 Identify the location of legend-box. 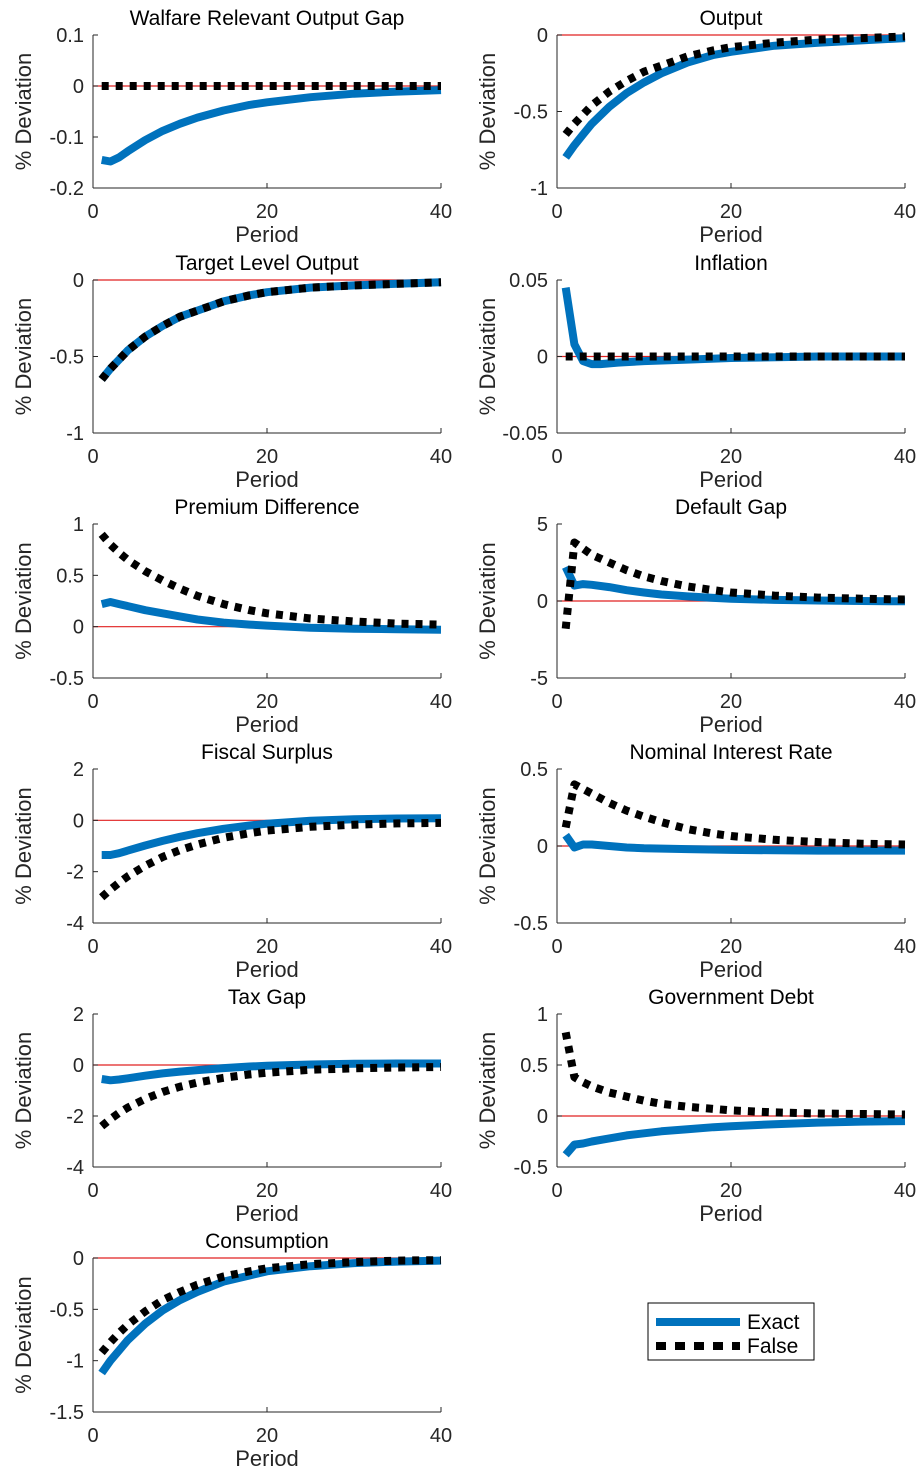
(731, 1331).